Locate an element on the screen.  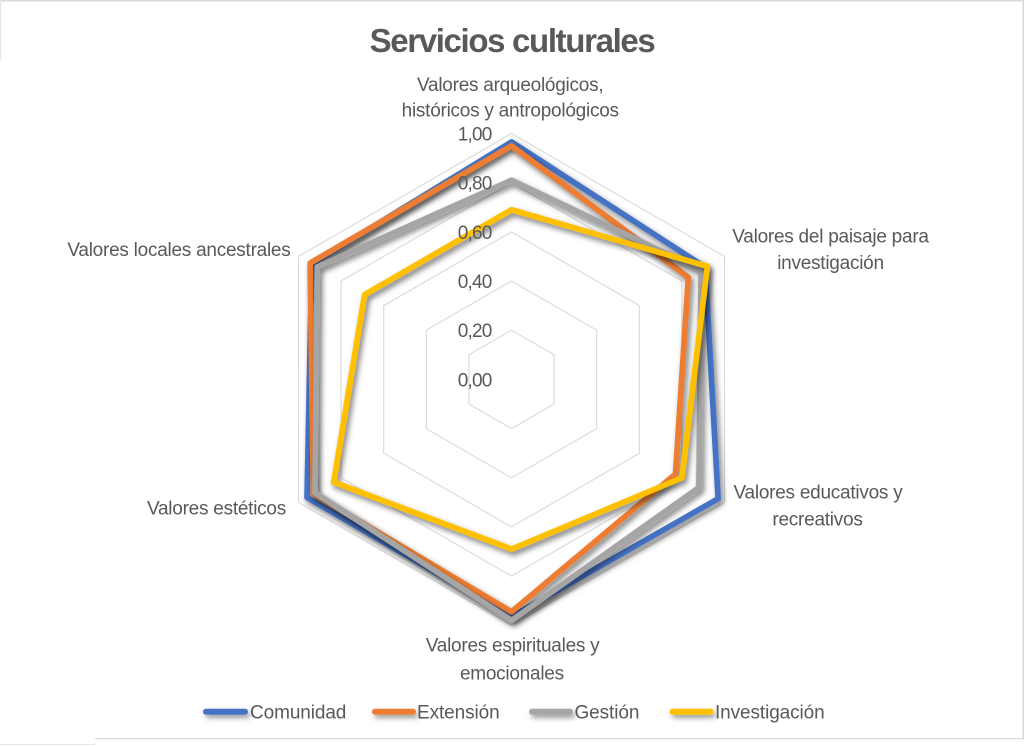
svg-text: históricos y antropológicos is located at coordinates (510, 110).